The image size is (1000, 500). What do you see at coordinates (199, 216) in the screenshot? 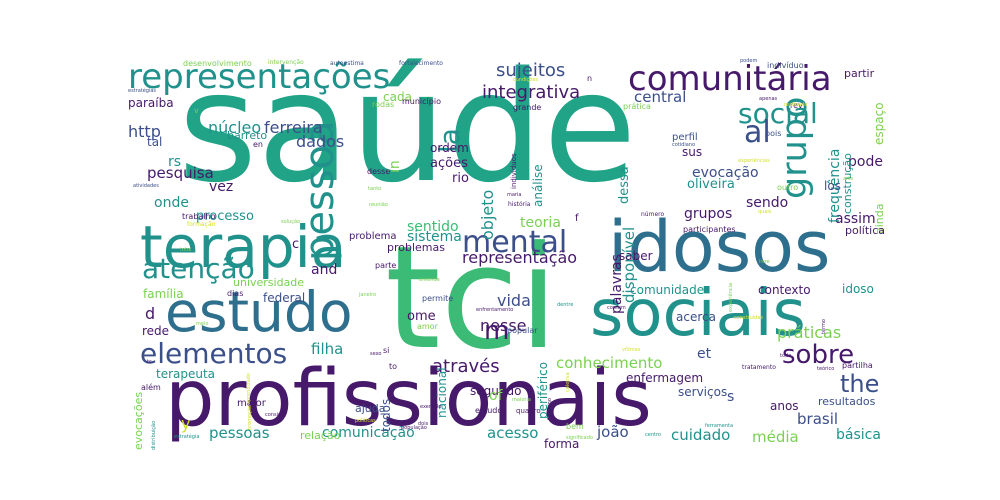
I see `word-cloud-word: trabalho` at bounding box center [199, 216].